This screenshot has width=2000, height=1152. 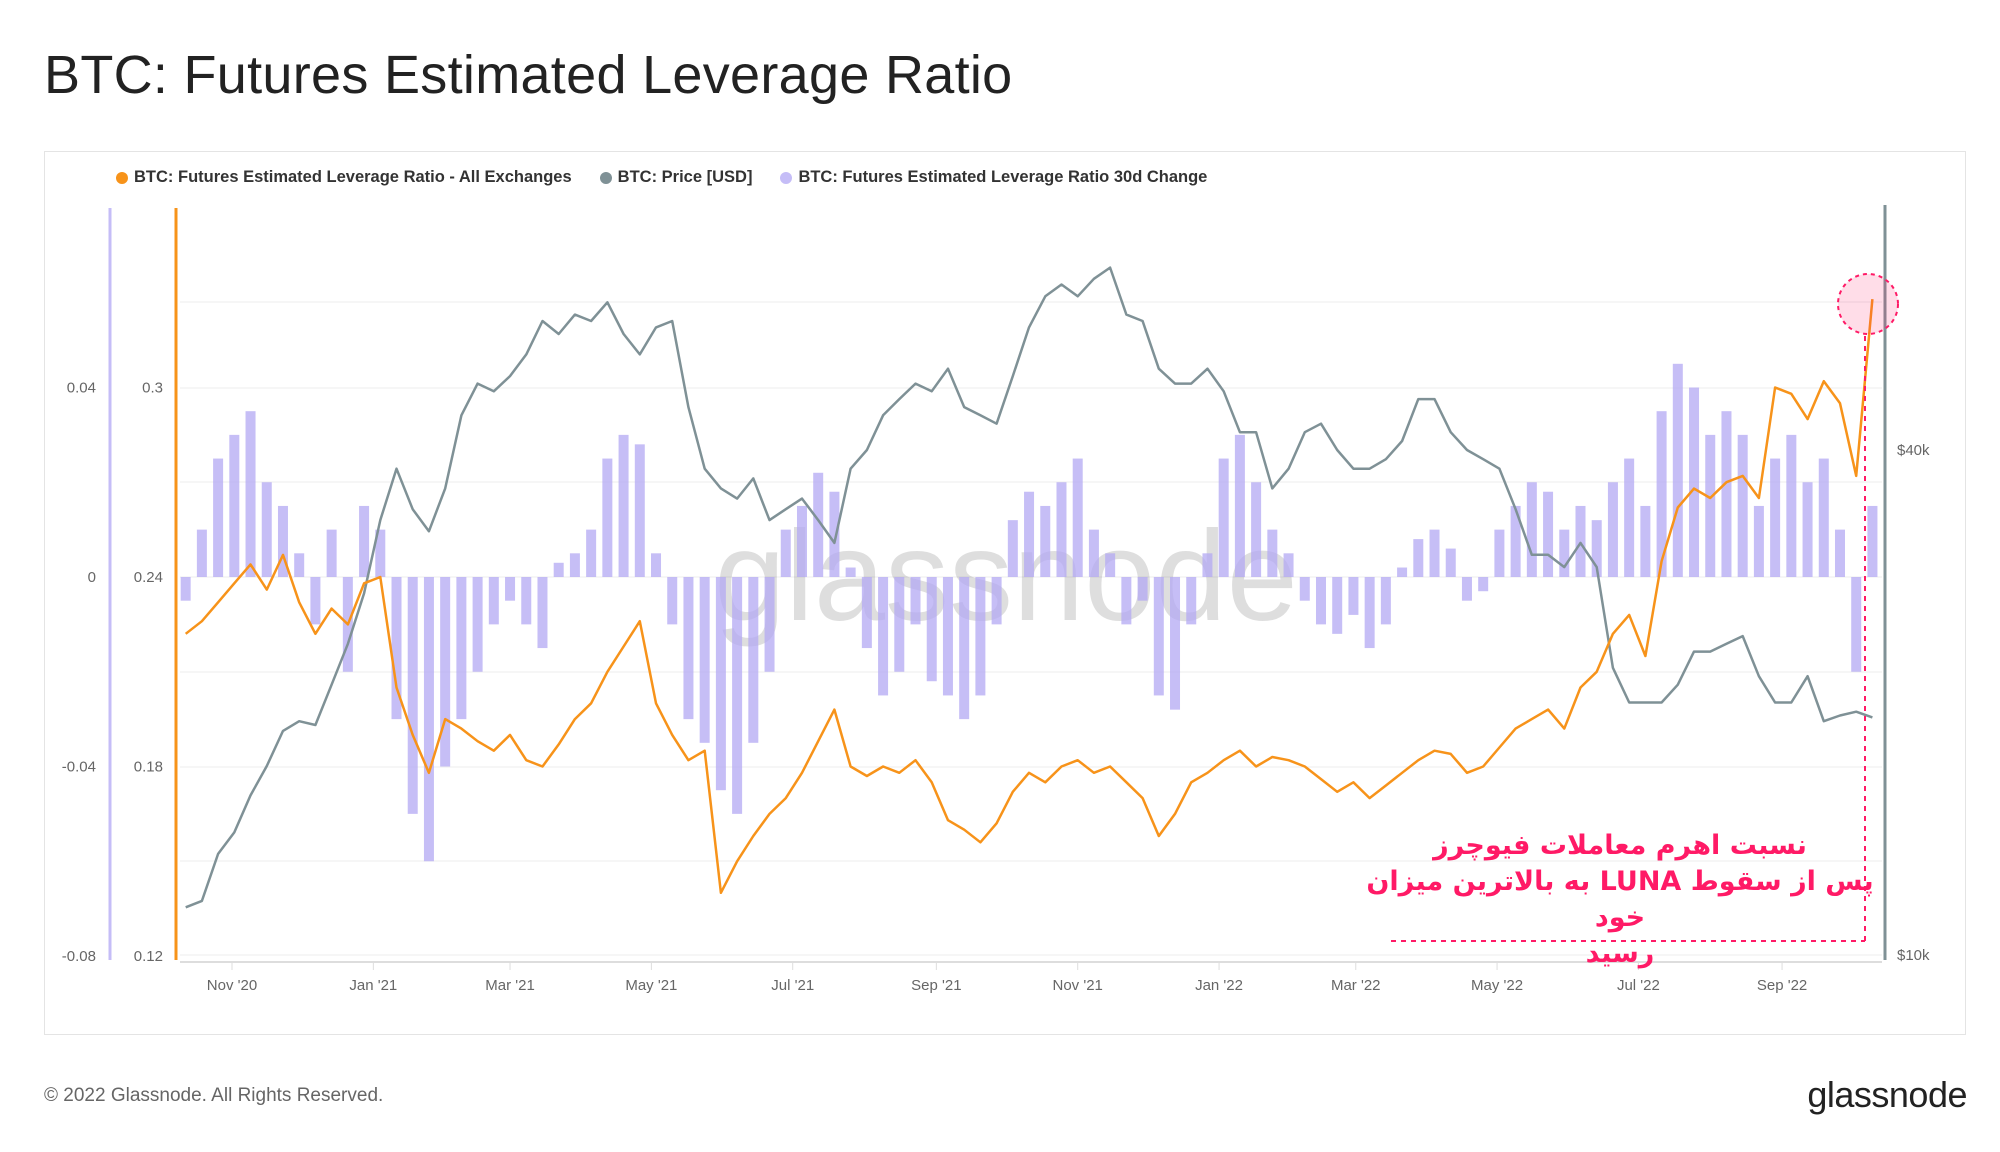 What do you see at coordinates (214, 1095) in the screenshot?
I see `copyright: © 2022 Glassnode. All Rights Reserved.` at bounding box center [214, 1095].